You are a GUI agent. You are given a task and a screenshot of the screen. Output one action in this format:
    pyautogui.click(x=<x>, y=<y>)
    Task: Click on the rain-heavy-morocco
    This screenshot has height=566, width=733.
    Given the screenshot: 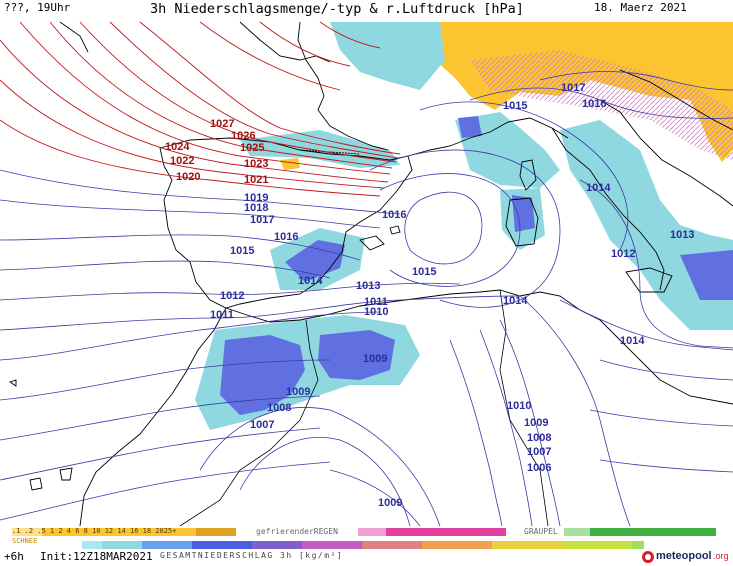 What is the action you would take?
    pyautogui.click(x=262, y=375)
    